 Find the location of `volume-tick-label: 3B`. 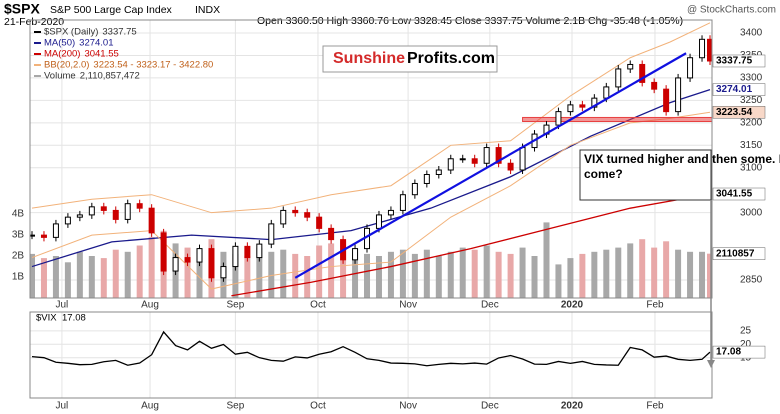

volume-tick-label: 3B is located at coordinates (18, 235).